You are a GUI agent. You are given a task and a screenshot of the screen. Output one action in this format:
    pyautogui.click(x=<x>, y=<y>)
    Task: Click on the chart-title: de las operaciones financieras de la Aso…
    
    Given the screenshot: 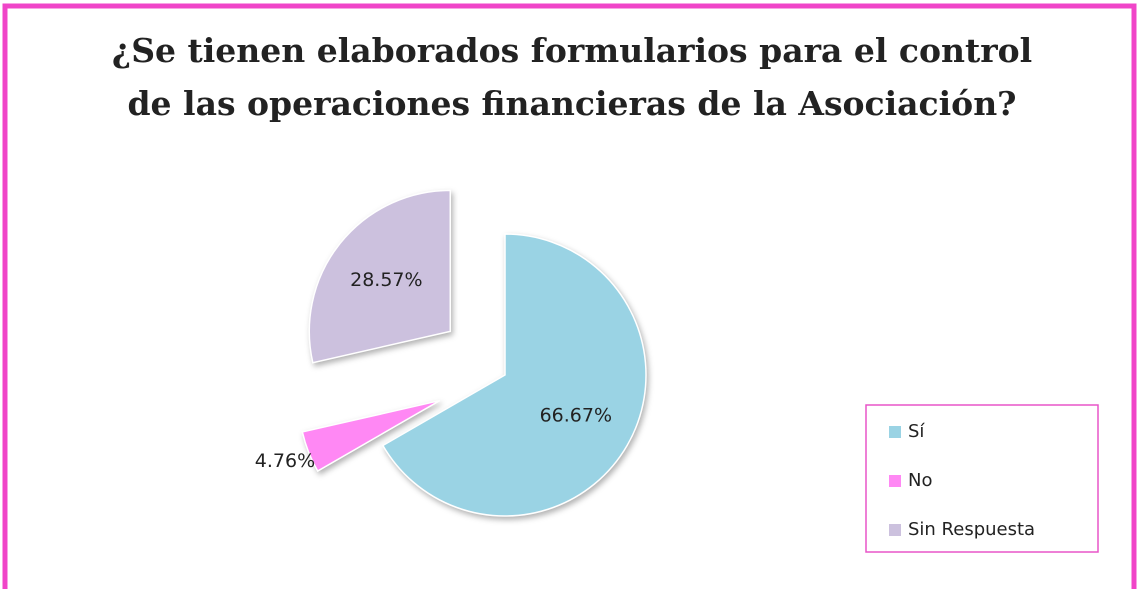 What is the action you would take?
    pyautogui.click(x=571, y=103)
    